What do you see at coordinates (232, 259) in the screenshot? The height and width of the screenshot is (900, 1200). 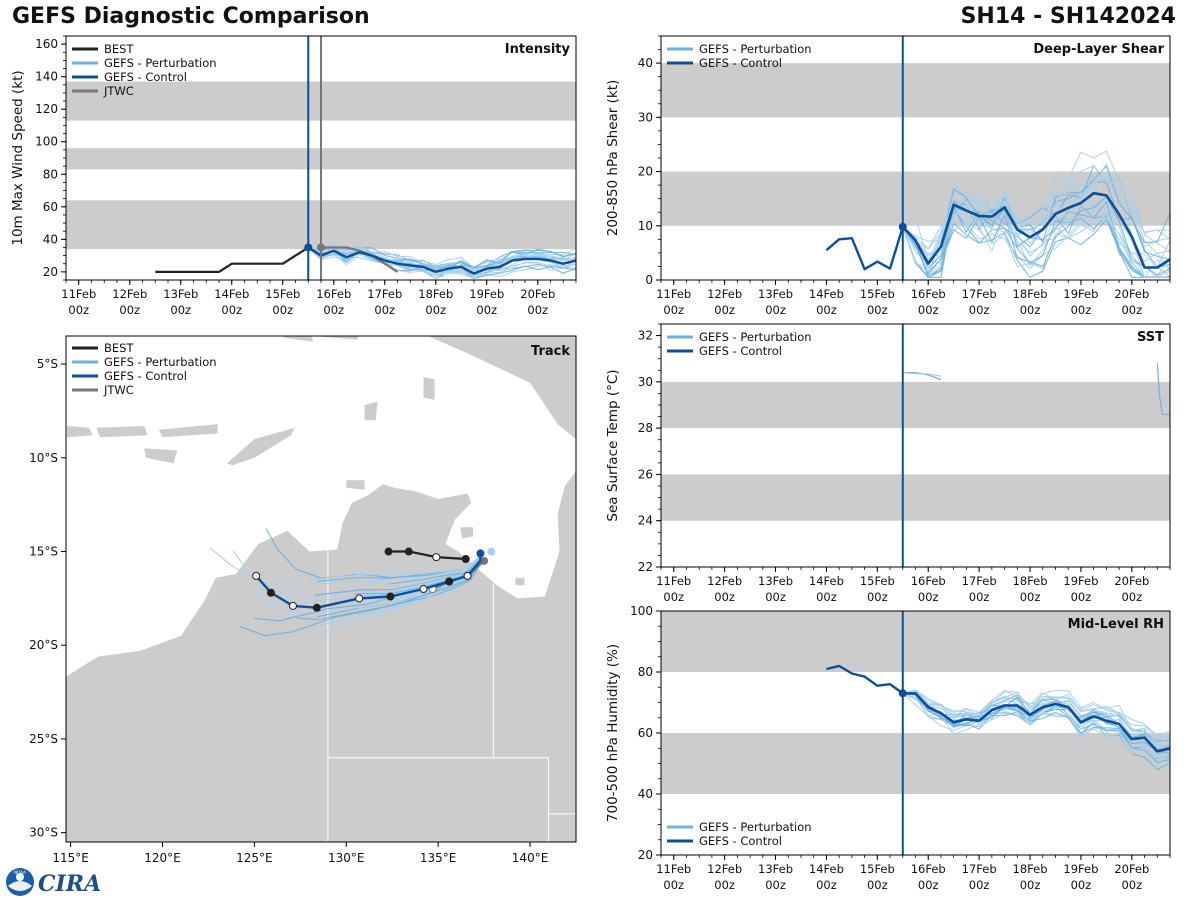 I see `intensity-best-line` at bounding box center [232, 259].